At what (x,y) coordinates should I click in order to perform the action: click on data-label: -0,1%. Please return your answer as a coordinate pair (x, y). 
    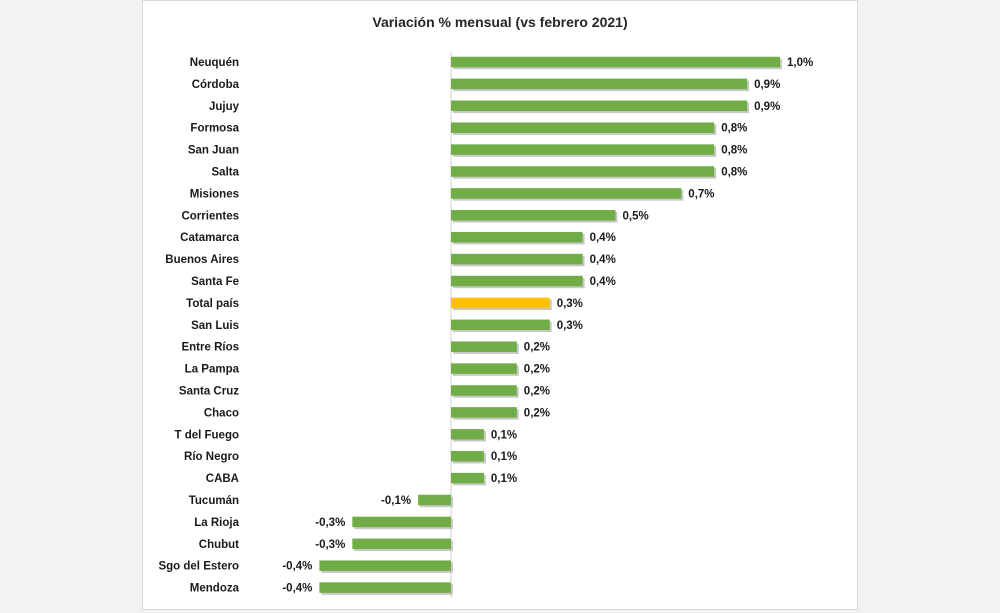
    Looking at the image, I should click on (396, 501).